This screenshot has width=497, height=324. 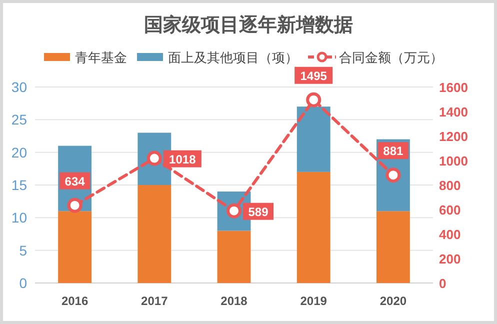 I want to click on x-tick-label: 2017, so click(x=154, y=301).